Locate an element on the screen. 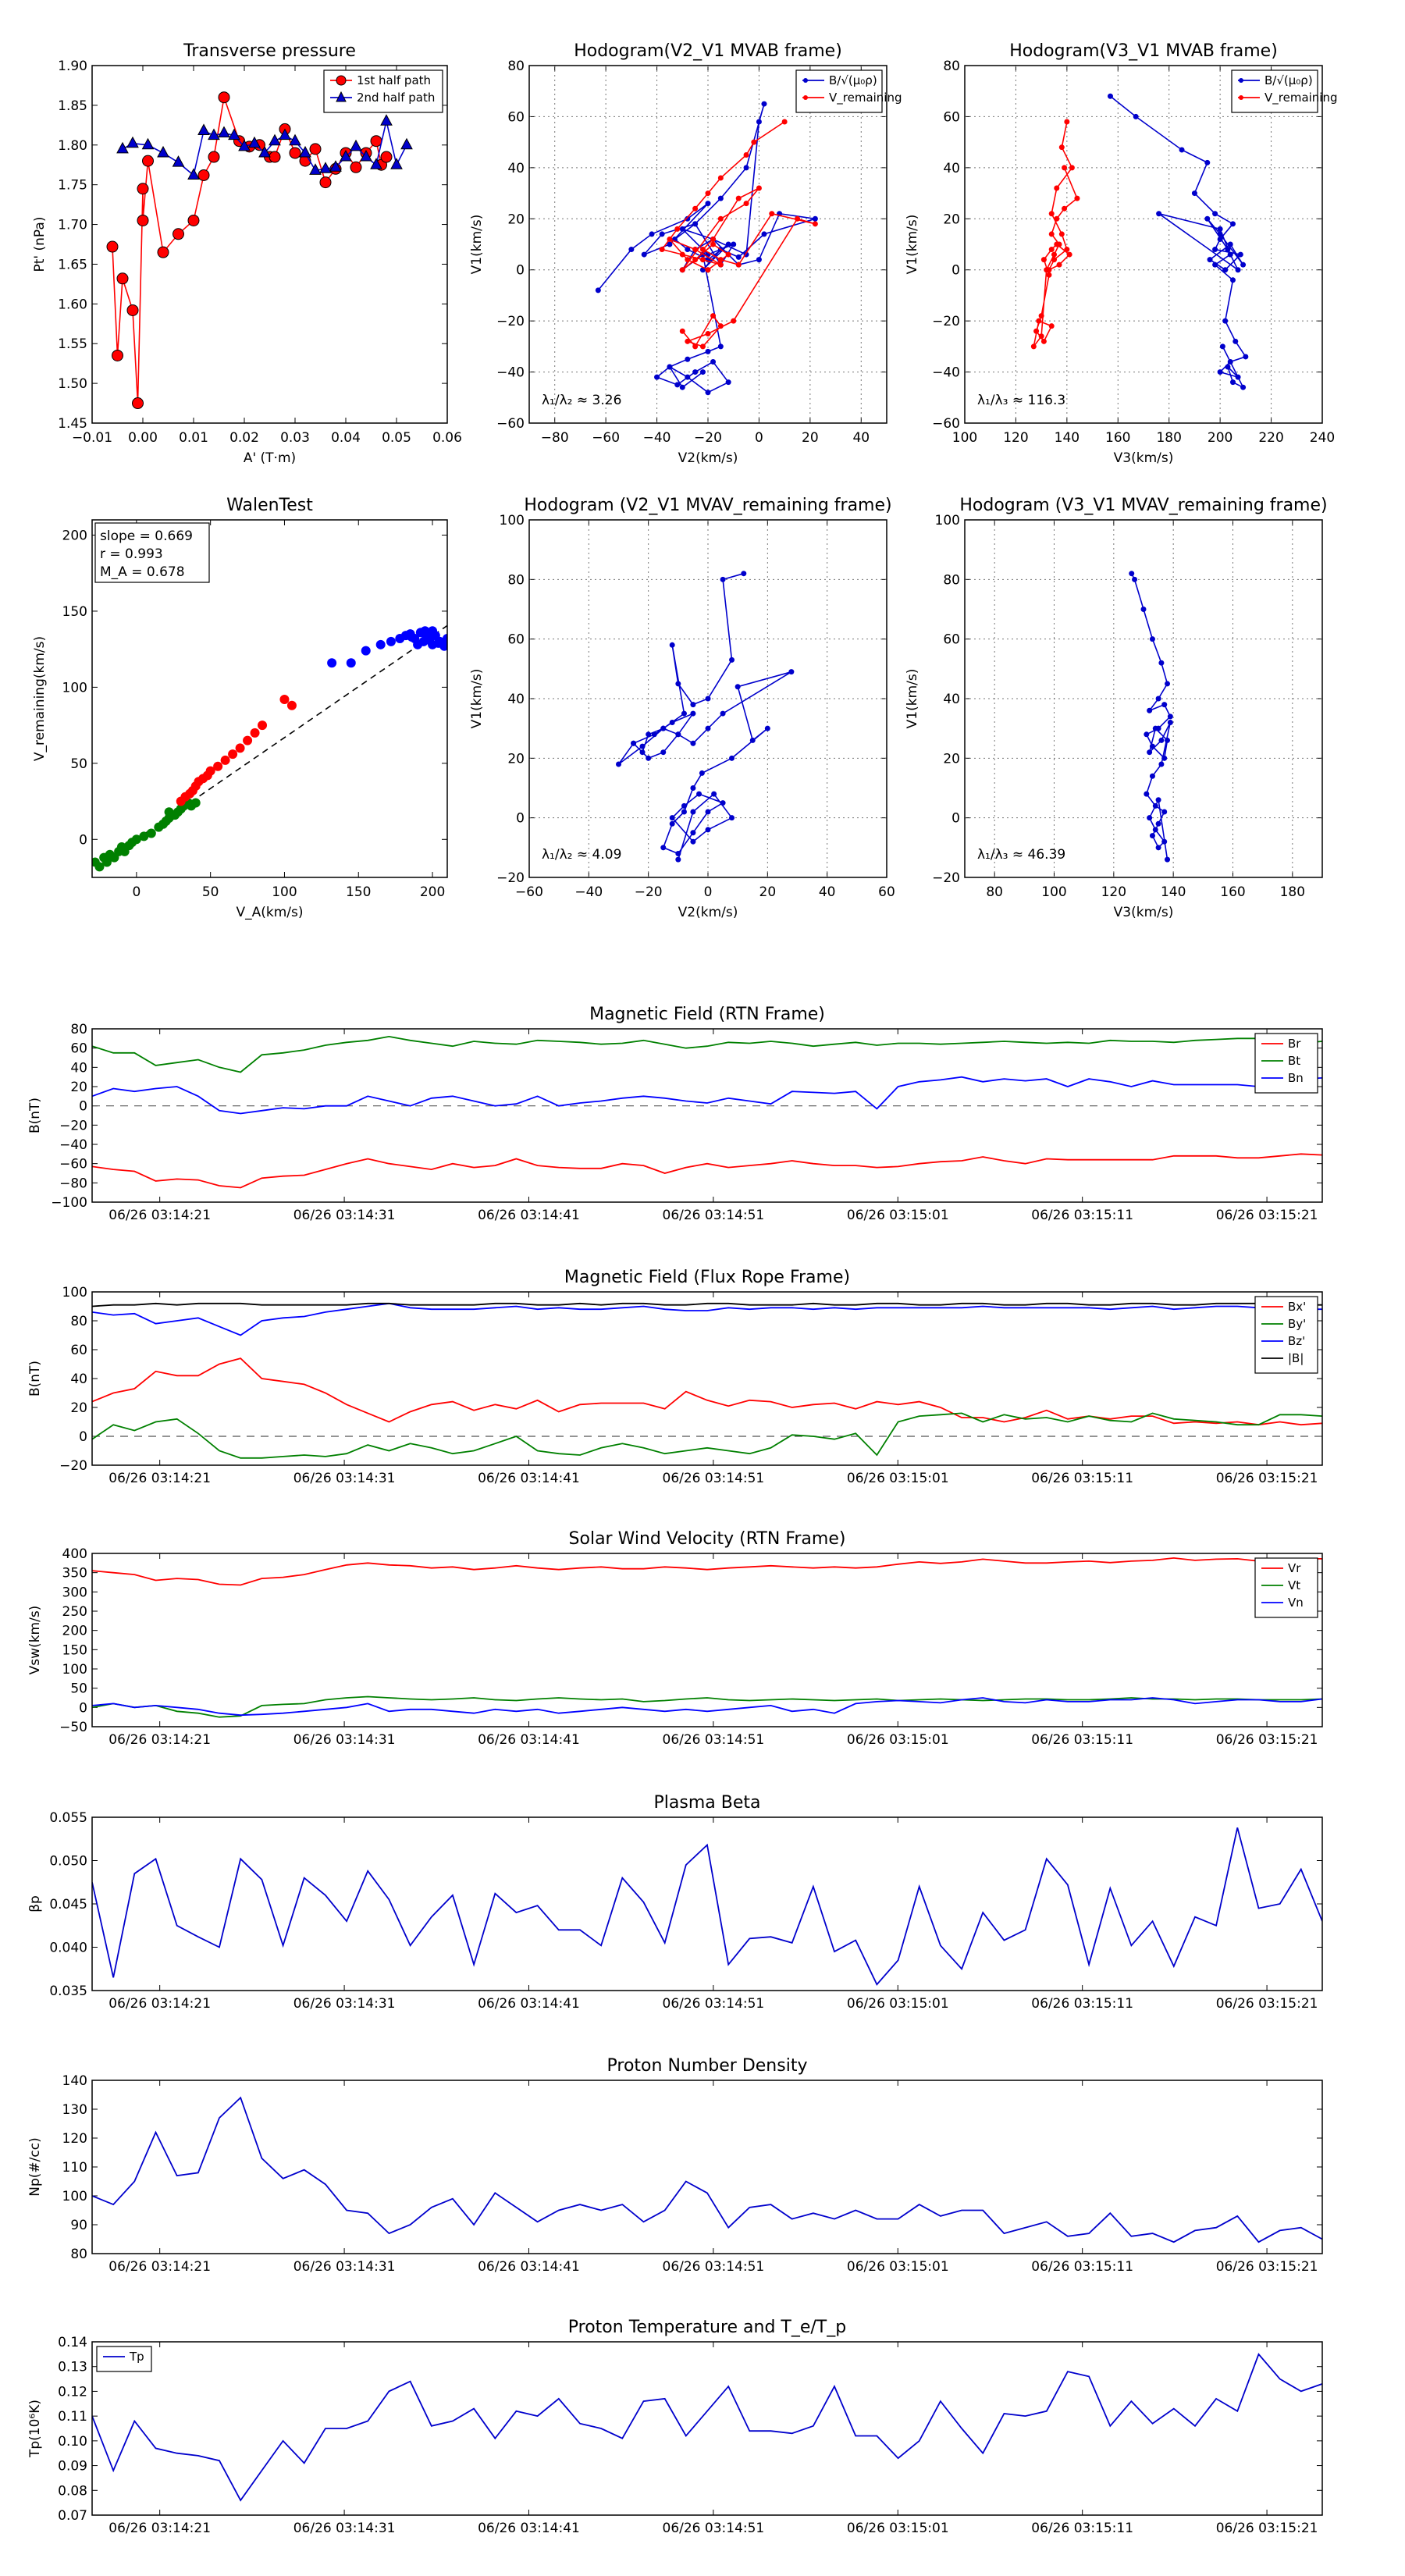 The width and height of the screenshot is (1405, 2576). x-tick-label: 0.05 is located at coordinates (396, 438).